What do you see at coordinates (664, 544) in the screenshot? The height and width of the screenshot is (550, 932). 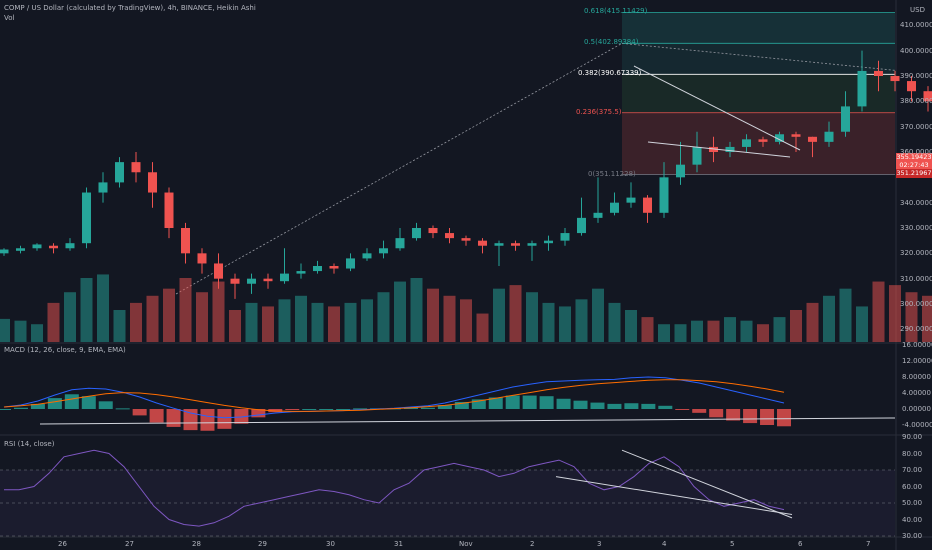 I see `time-tick: 4` at bounding box center [664, 544].